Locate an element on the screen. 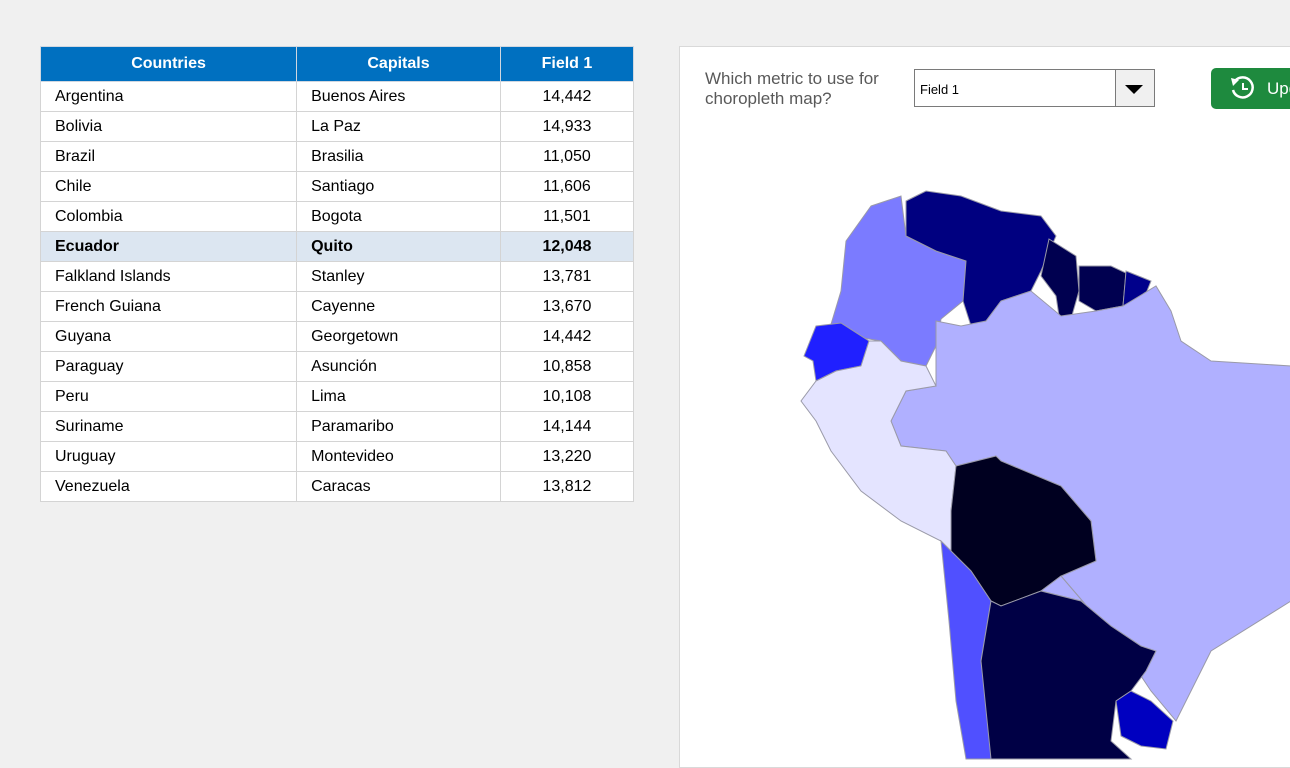 The image size is (1290, 768). dropdown-value: Field 1 is located at coordinates (940, 89).